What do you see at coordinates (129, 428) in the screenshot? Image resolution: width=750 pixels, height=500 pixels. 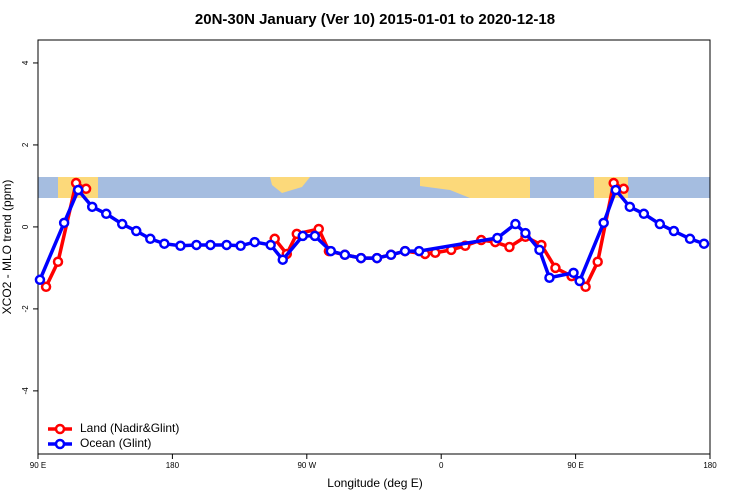 I see `legend-label: Land (Nadir&Glint)` at bounding box center [129, 428].